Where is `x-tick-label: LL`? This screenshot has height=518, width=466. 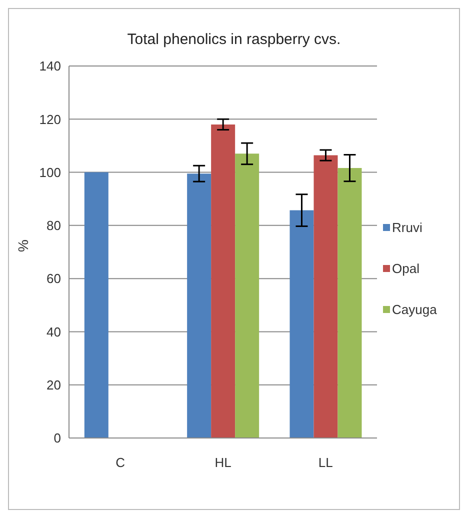
x-tick-label: LL is located at coordinates (325, 462).